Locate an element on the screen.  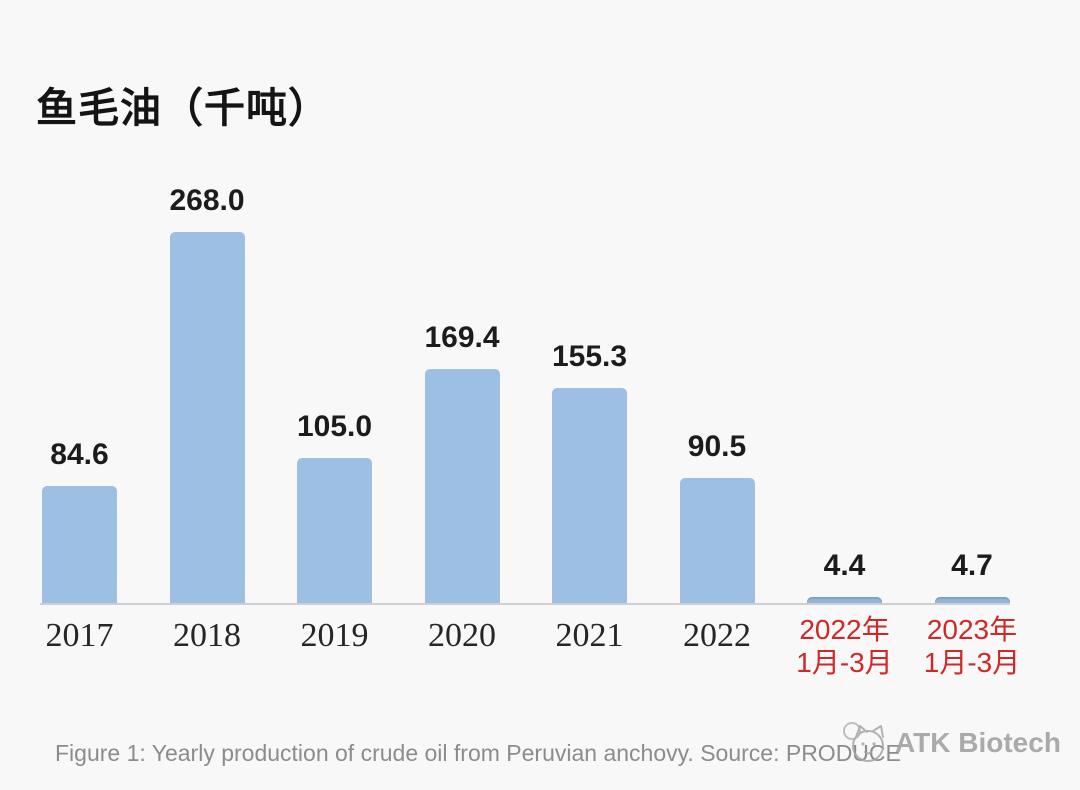
x-axis-label-line: 2023年 is located at coordinates (972, 629).